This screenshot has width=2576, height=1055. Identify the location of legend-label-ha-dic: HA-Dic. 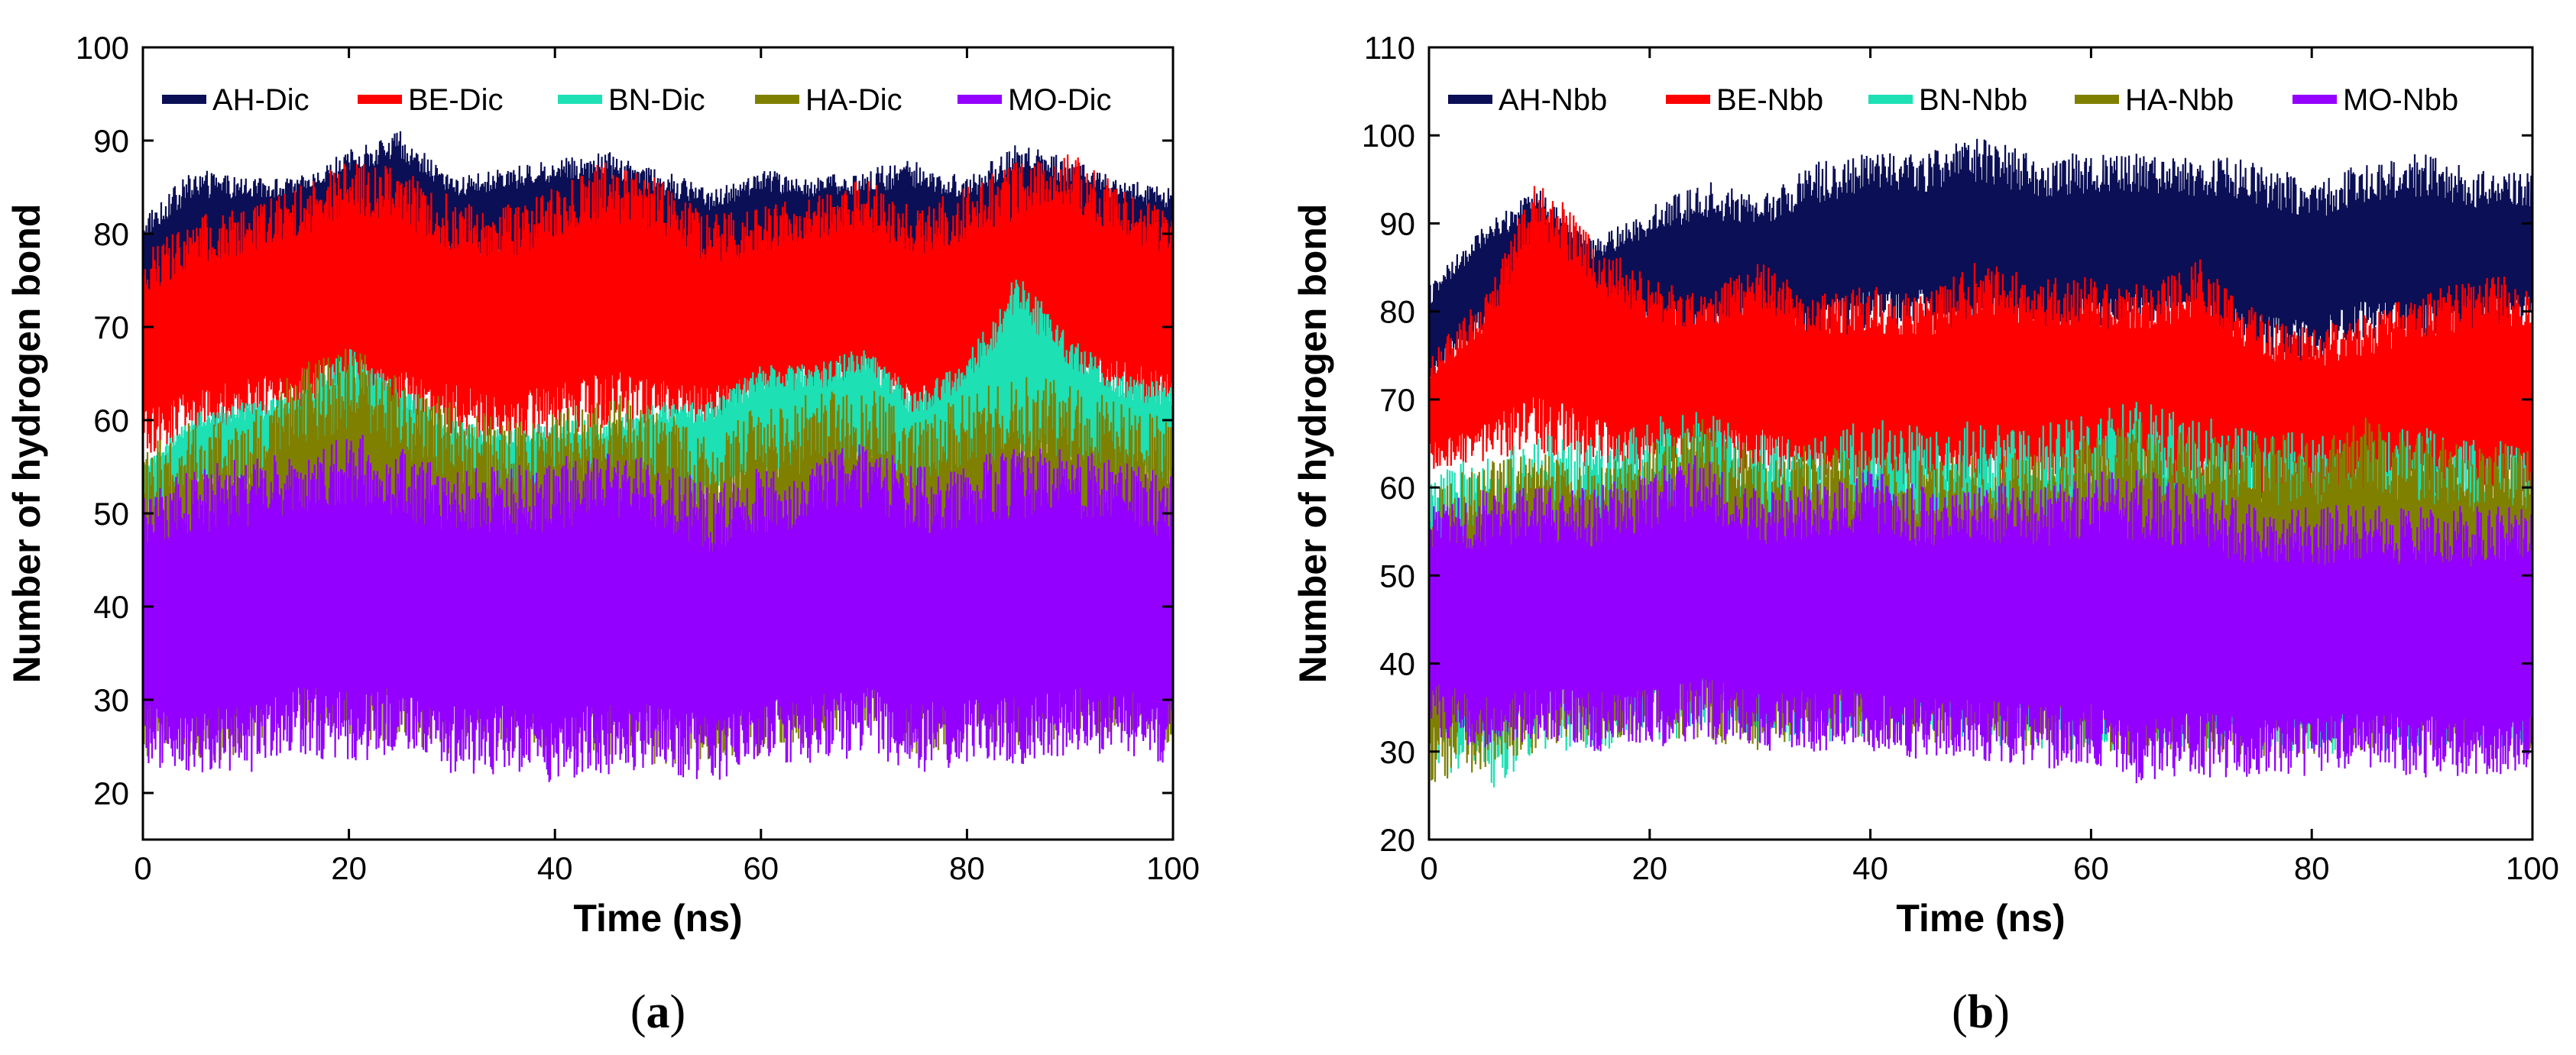
(854, 100).